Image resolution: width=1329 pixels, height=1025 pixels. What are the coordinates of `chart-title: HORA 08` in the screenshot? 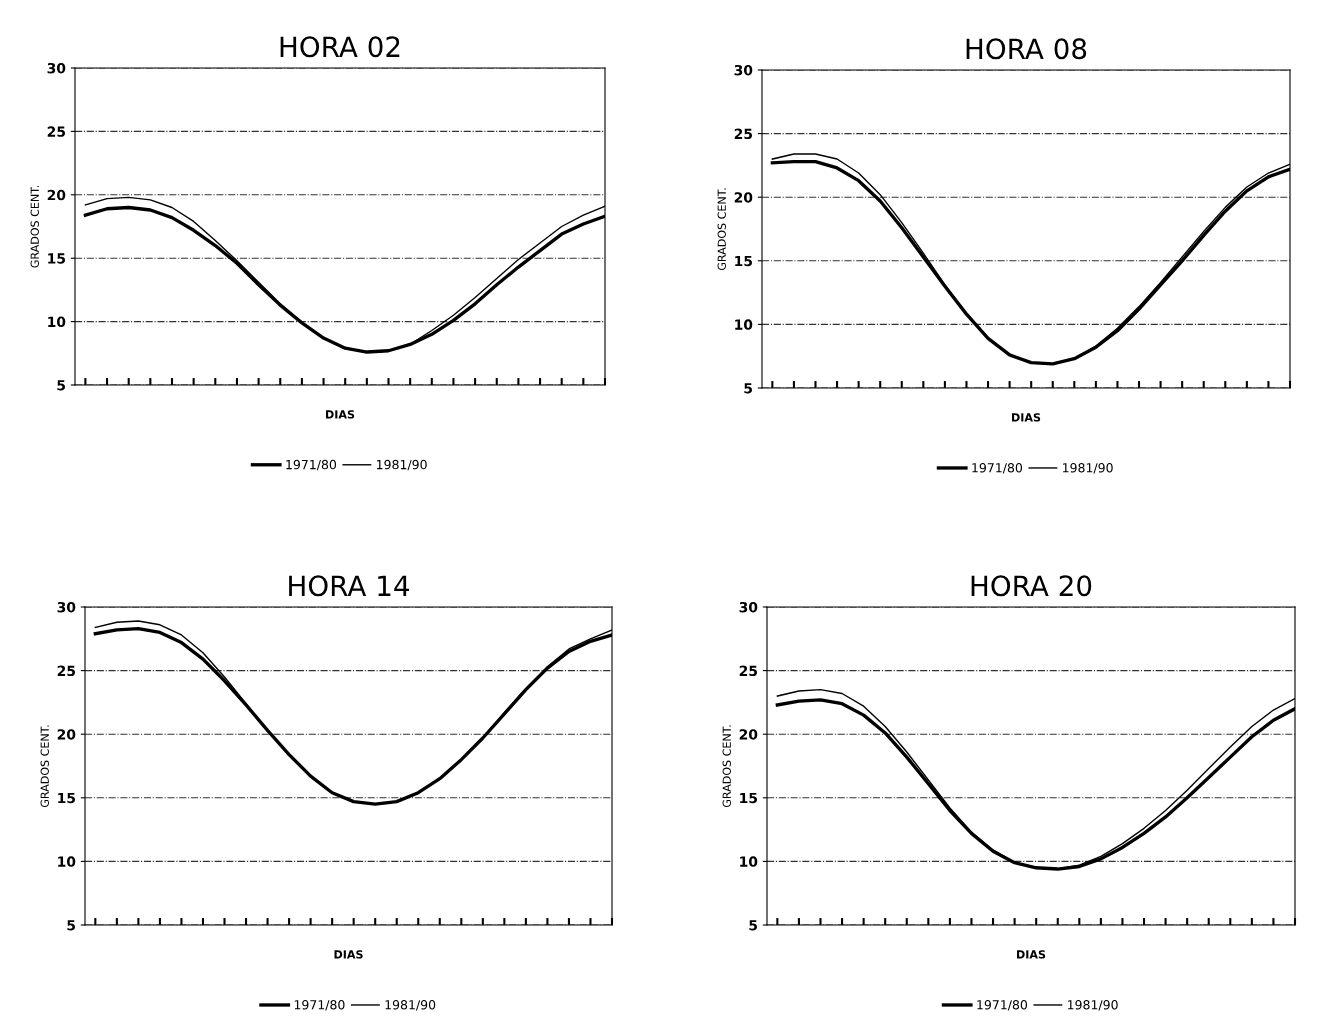 It's located at (1026, 49).